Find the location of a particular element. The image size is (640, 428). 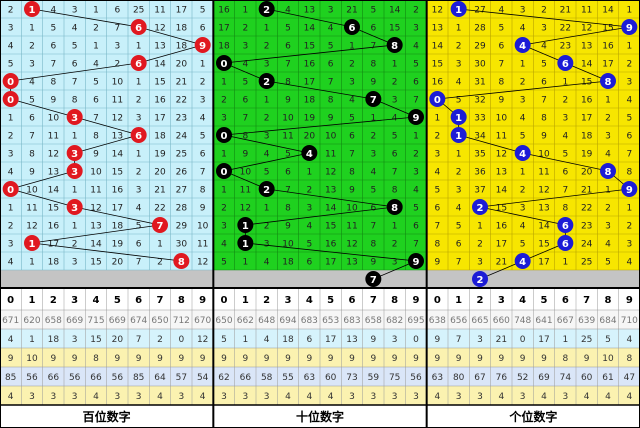

cell: 33 is located at coordinates (479, 119).